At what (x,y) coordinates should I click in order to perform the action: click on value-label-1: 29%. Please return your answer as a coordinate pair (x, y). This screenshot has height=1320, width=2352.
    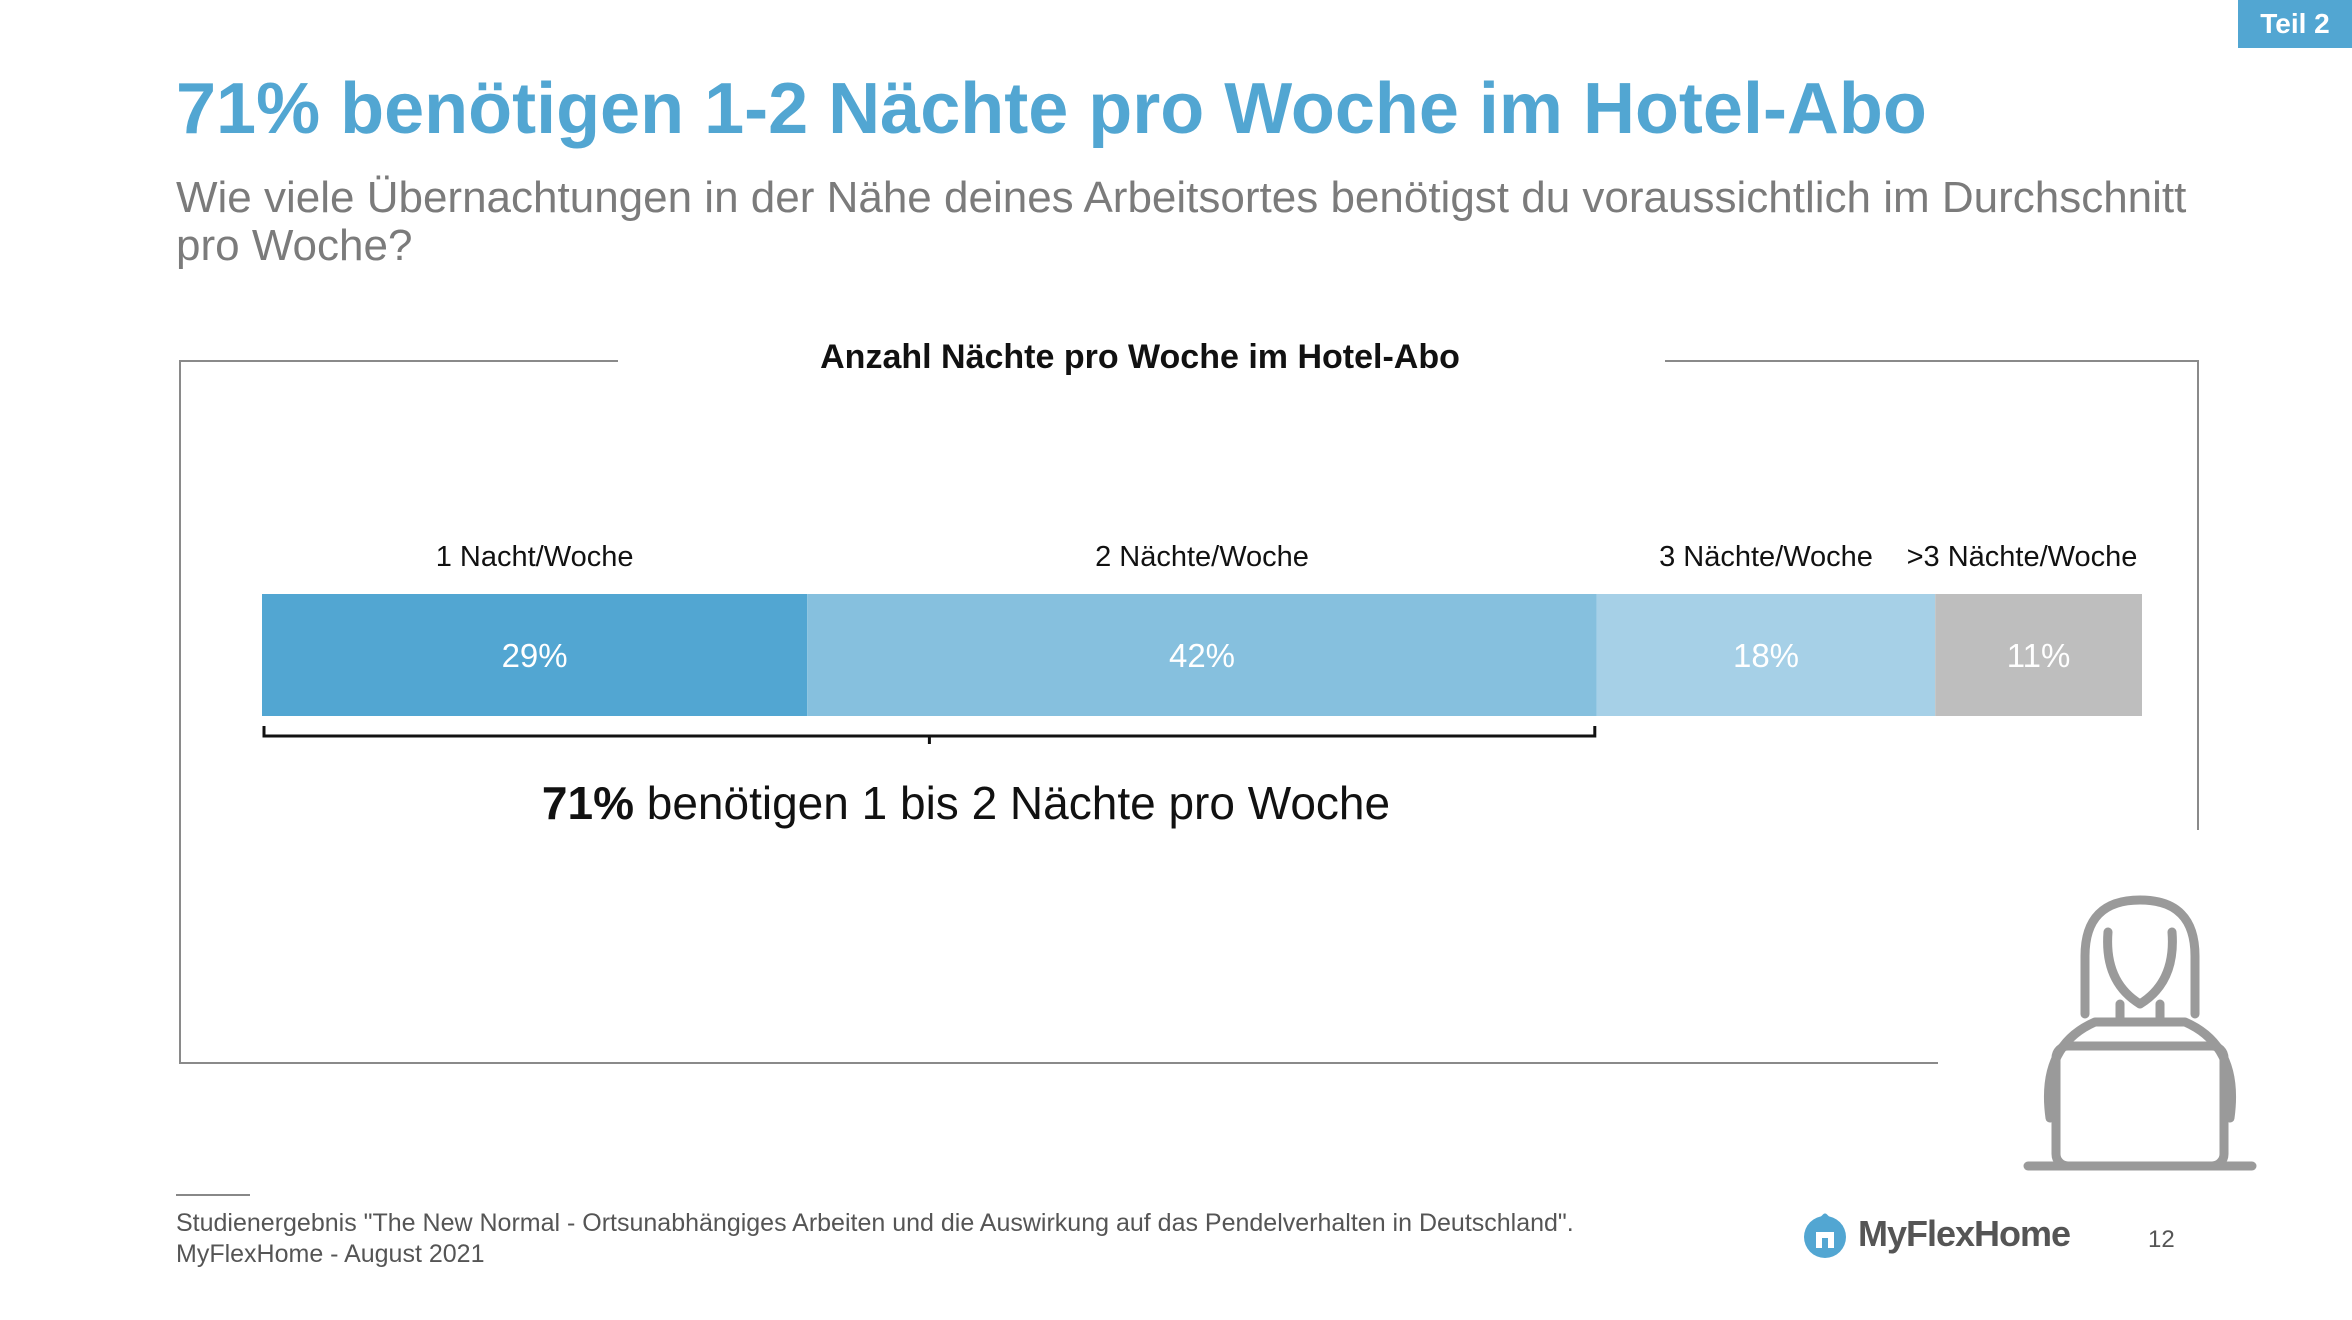
    Looking at the image, I should click on (535, 655).